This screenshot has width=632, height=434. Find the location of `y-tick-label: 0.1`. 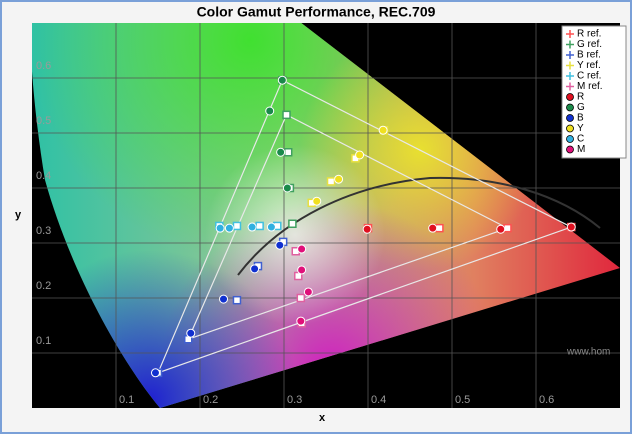

y-tick-label: 0.1 is located at coordinates (43, 341).